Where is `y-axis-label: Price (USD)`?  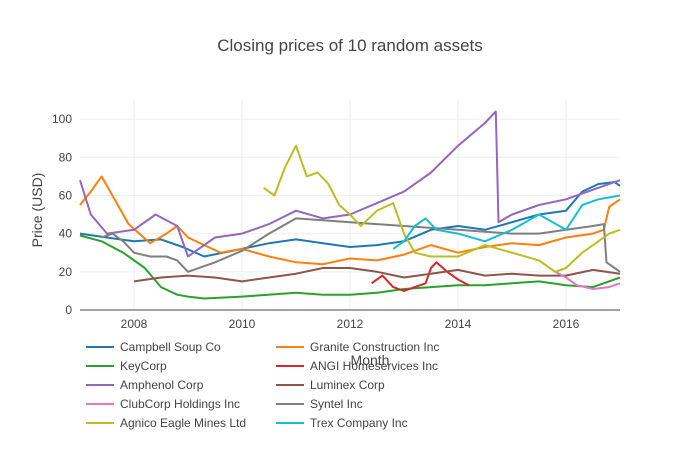 y-axis-label: Price (USD) is located at coordinates (37, 210).